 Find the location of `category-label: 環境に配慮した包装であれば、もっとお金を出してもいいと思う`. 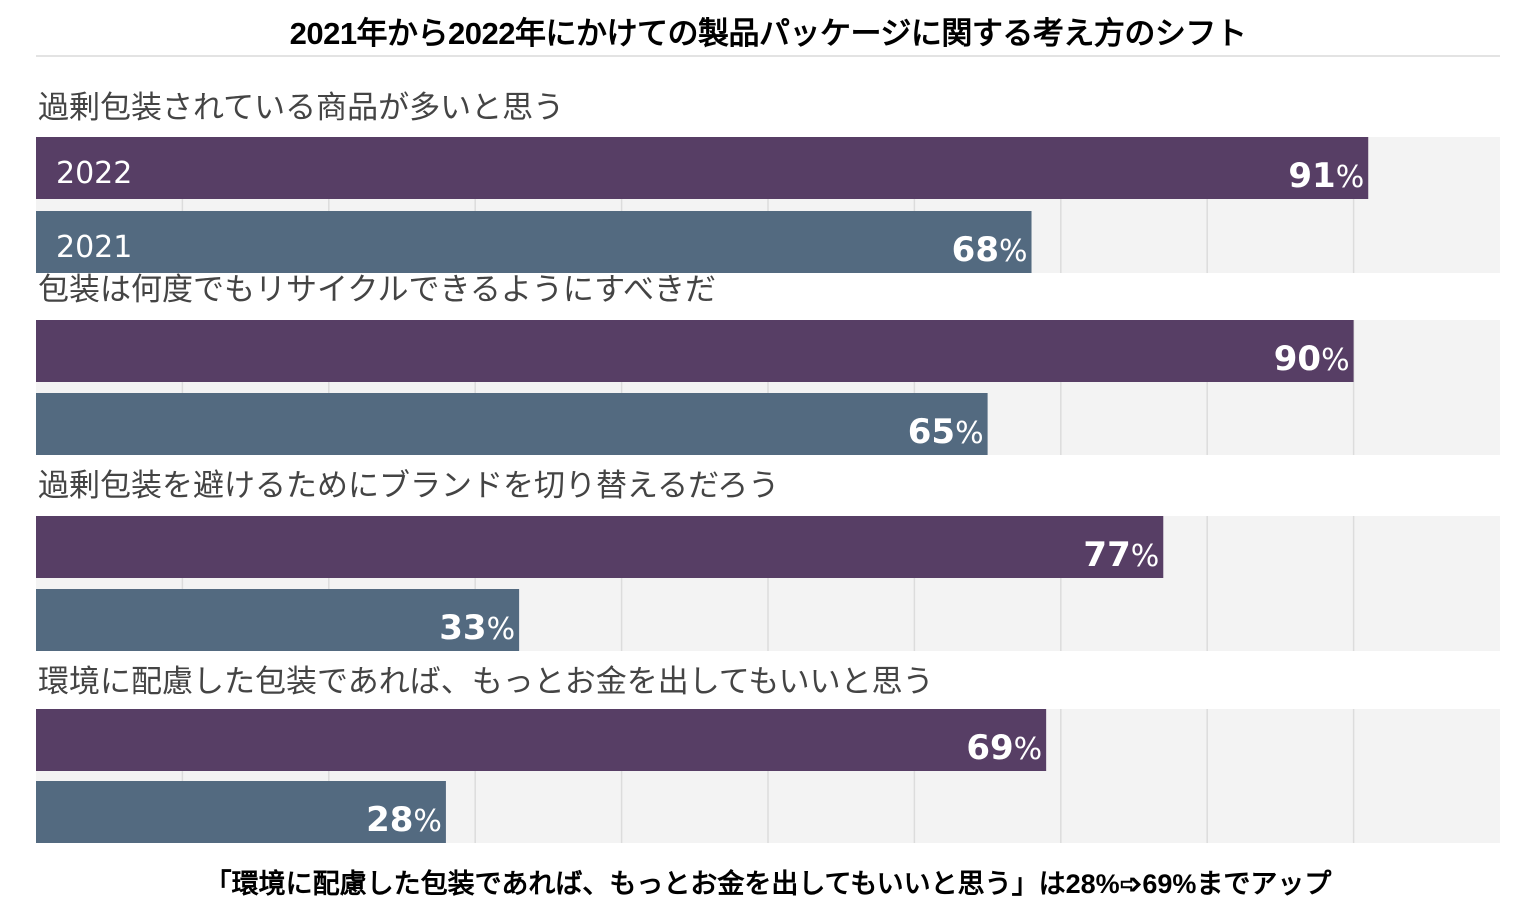

category-label: 環境に配慮した包装であれば、もっとお金を出してもいいと思う is located at coordinates (486, 682).